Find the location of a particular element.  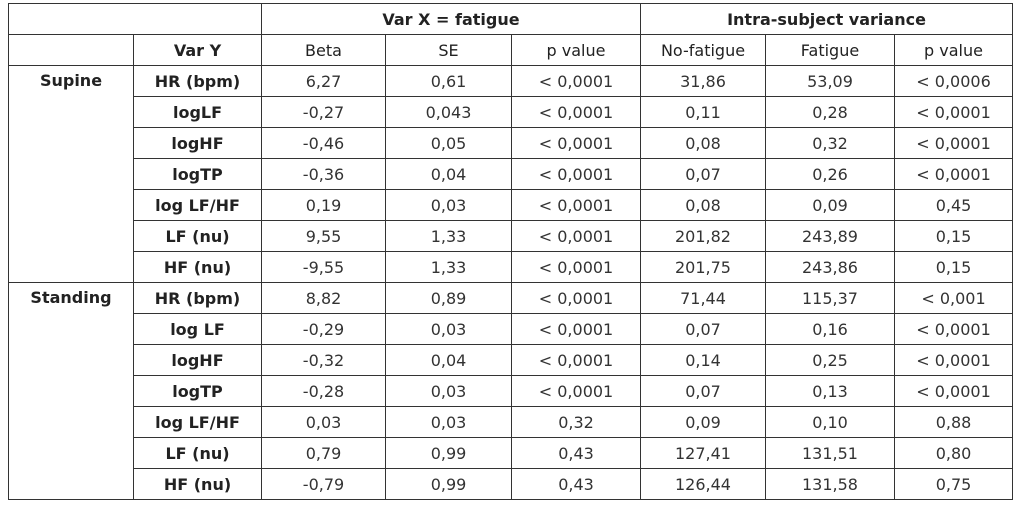

cell: 0,89 is located at coordinates (448, 298).